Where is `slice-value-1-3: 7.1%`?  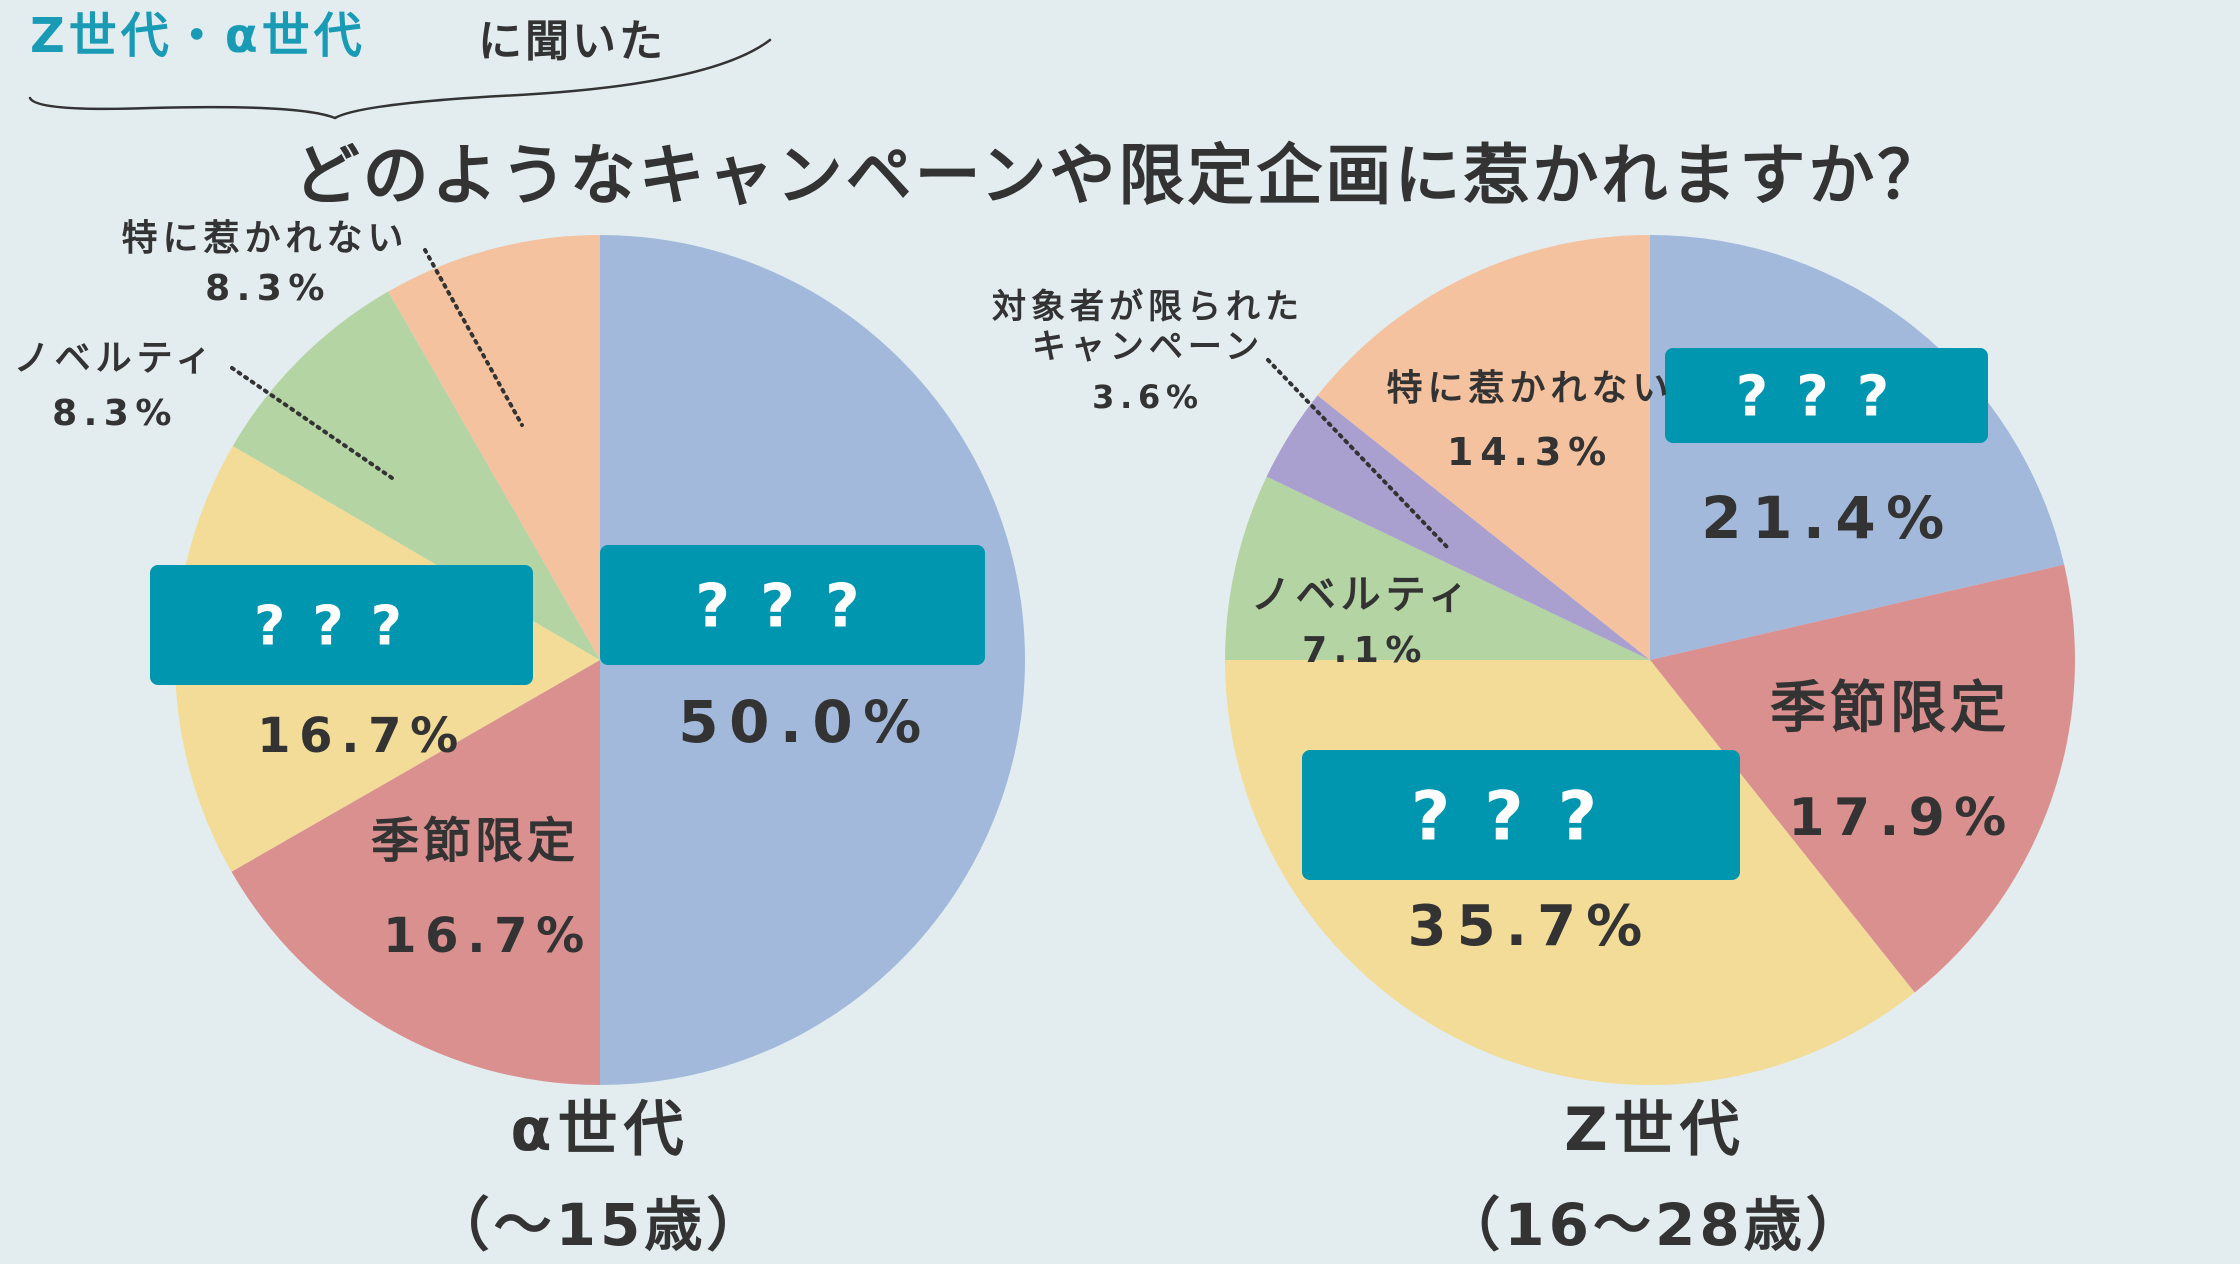 slice-value-1-3: 7.1% is located at coordinates (1365, 650).